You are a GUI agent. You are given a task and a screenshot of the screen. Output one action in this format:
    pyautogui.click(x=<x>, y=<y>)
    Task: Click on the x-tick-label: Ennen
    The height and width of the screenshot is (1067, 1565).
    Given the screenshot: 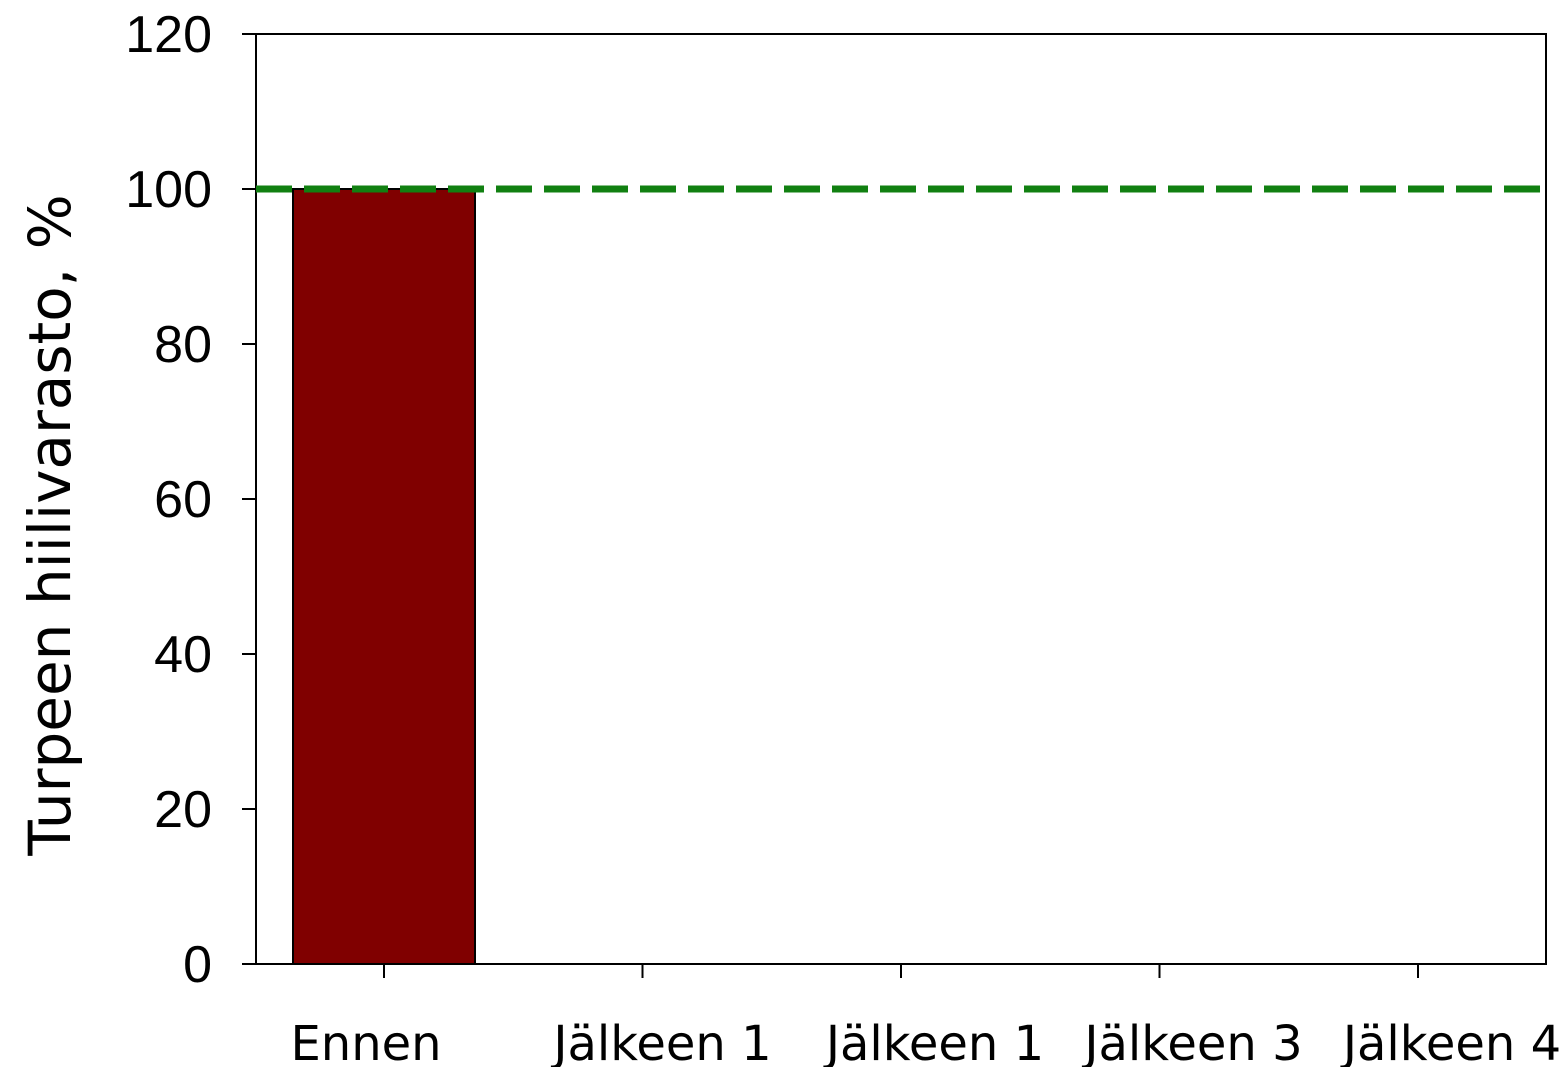 What is the action you would take?
    pyautogui.click(x=365, y=1041)
    